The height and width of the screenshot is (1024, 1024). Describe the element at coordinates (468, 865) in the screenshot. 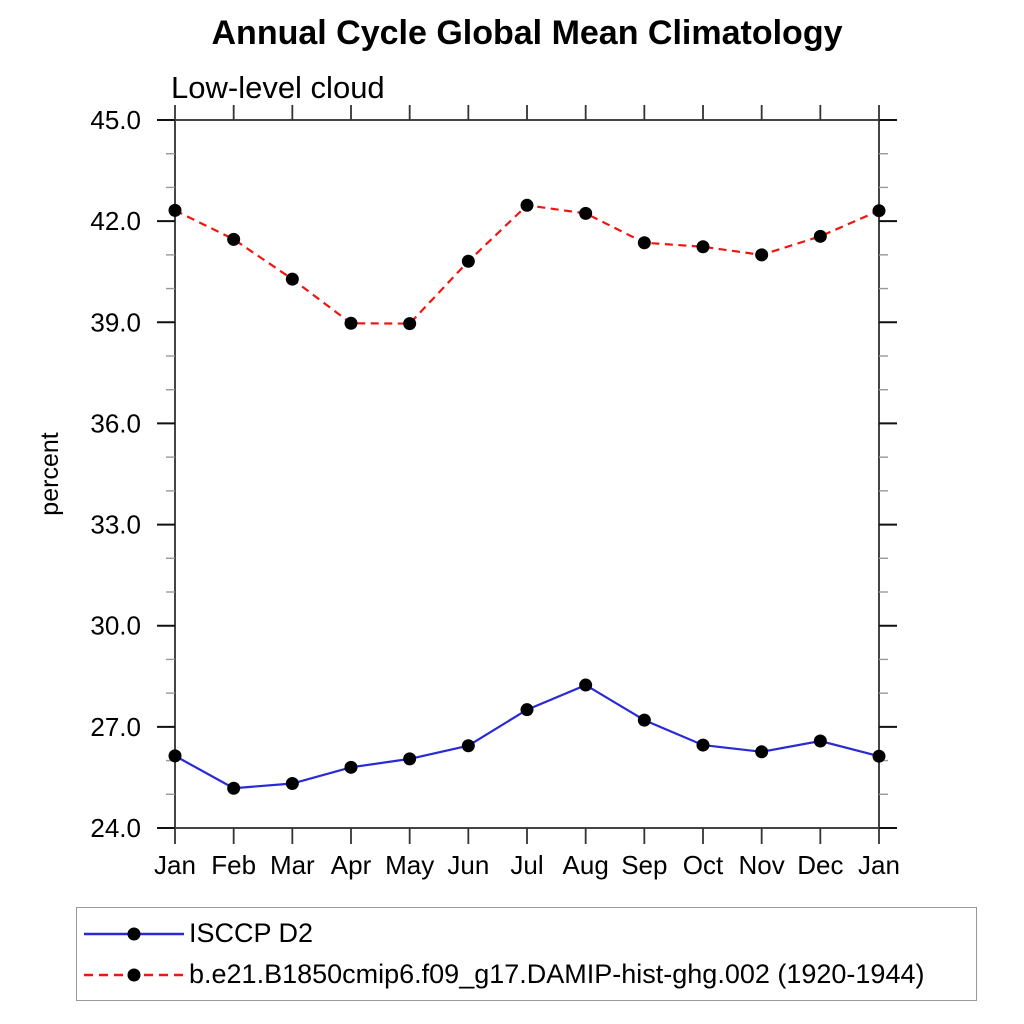

I see `x-tick-label: Jun` at that location.